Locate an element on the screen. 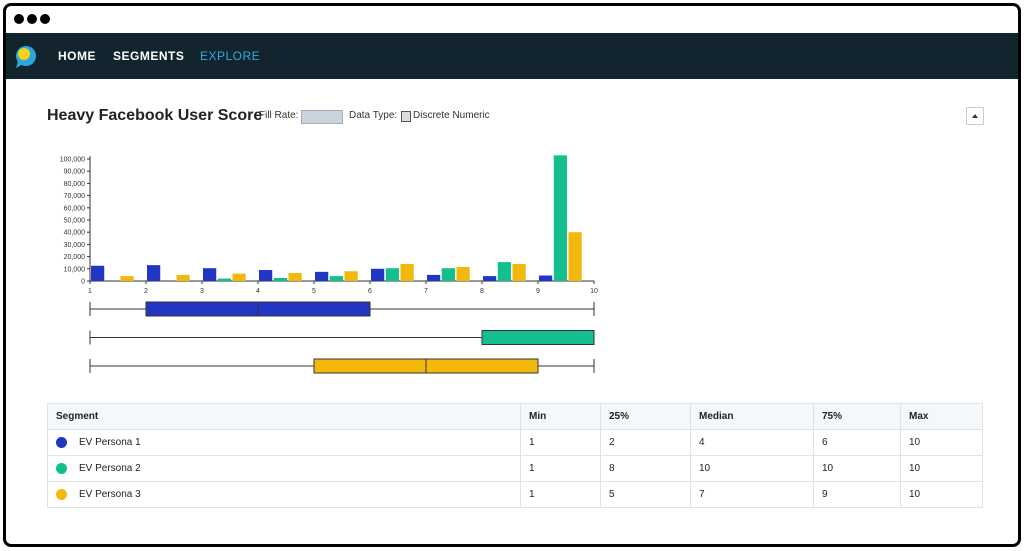  table-row: EV Persona 3 1 5 7 9 10 is located at coordinates (515, 494).